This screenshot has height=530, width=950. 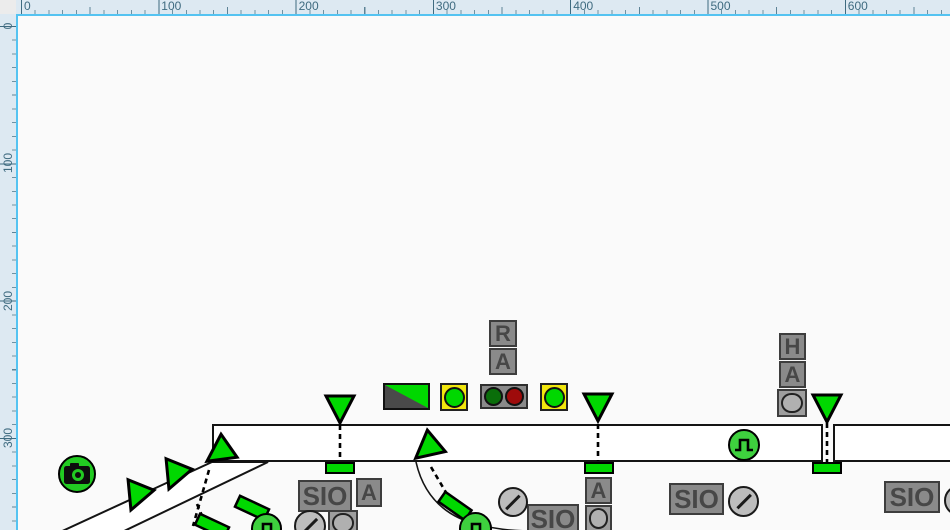 What do you see at coordinates (483, 7) in the screenshot?
I see `horizontal-ruler: 0 100 200 300 400 500 600` at bounding box center [483, 7].